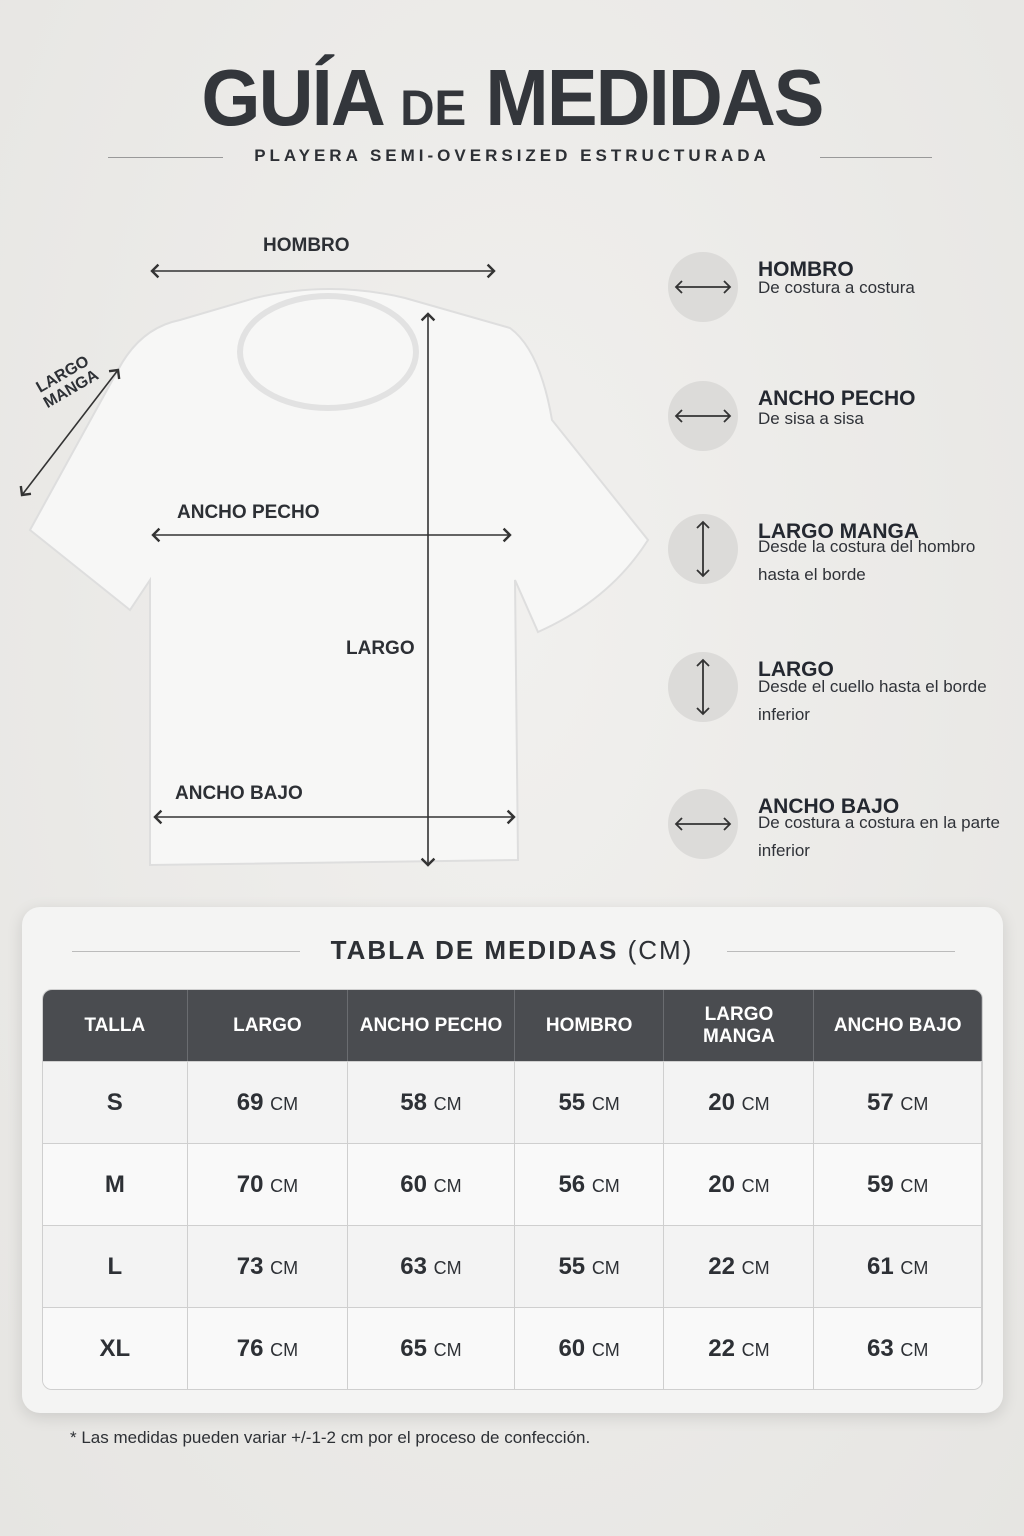  Describe the element at coordinates (115, 1348) in the screenshot. I see `size-cell: XL` at that location.